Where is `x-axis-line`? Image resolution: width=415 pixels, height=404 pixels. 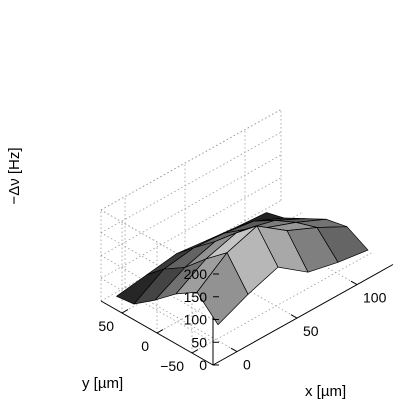
x-axis-line is located at coordinates (303, 315).